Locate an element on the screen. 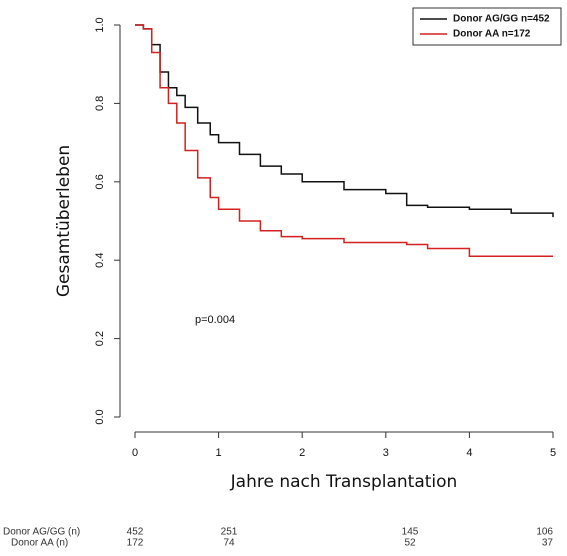 The height and width of the screenshot is (556, 567). legend-label: Donor AG/GG n=452 is located at coordinates (501, 19).